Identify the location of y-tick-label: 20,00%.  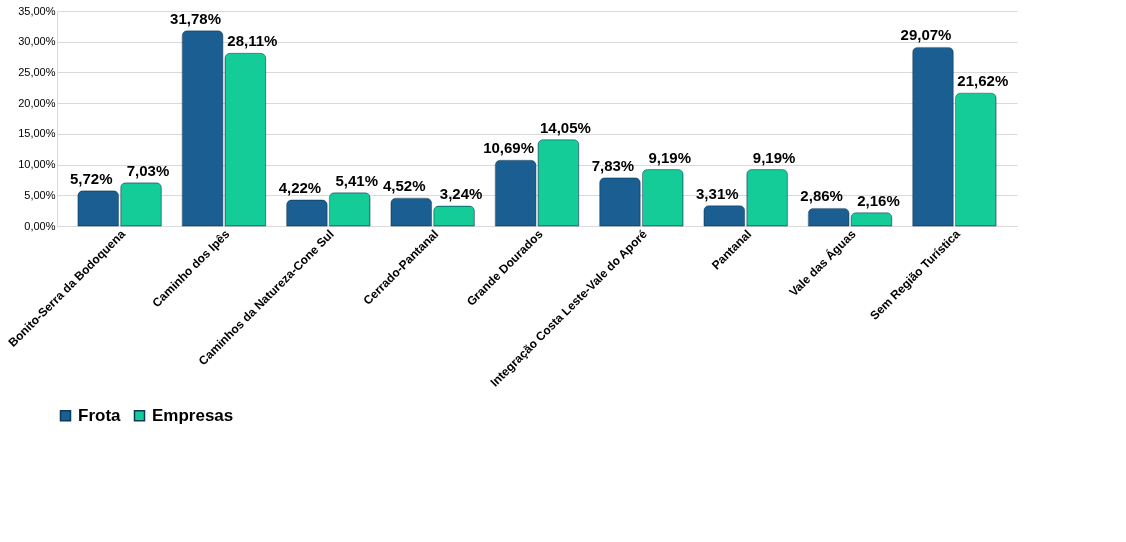
(37, 102).